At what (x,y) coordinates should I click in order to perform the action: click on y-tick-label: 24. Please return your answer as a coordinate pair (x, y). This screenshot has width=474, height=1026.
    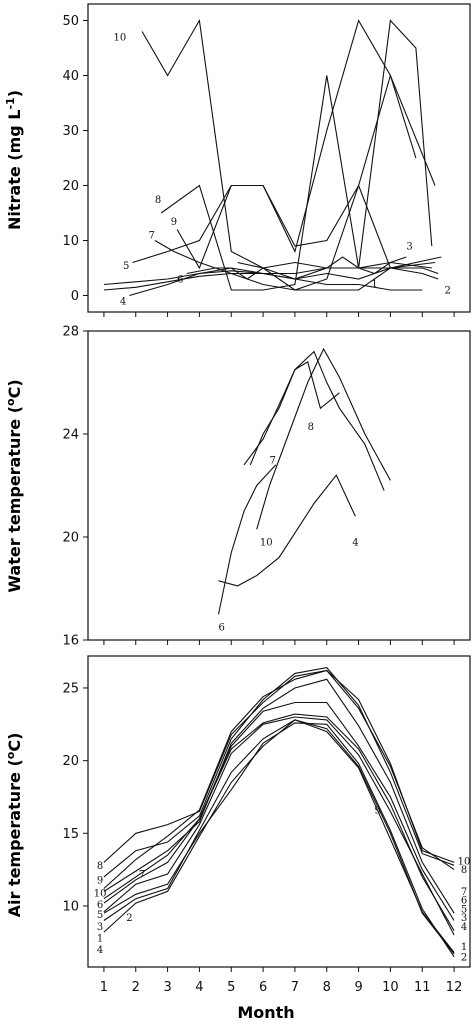
    Looking at the image, I should click on (70, 435).